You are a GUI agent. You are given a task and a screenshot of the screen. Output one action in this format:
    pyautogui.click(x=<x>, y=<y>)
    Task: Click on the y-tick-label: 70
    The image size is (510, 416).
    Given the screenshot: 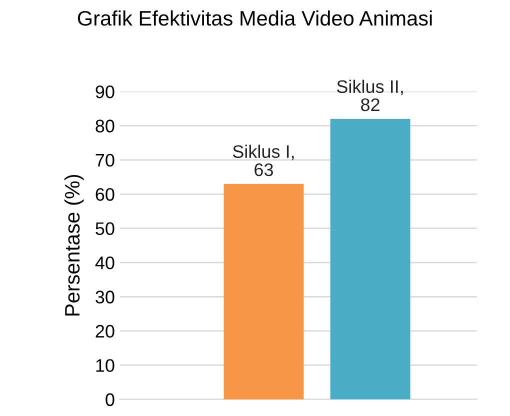 What is the action you would take?
    pyautogui.click(x=105, y=160)
    